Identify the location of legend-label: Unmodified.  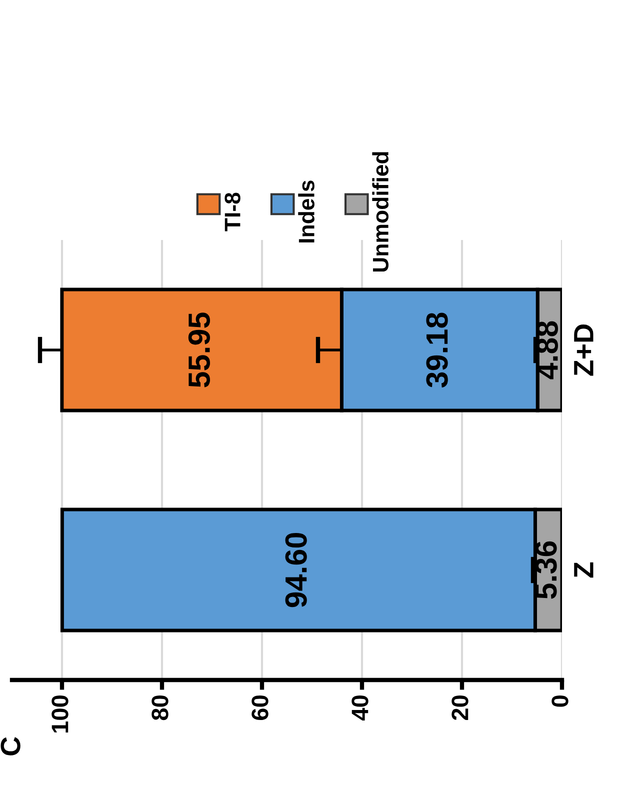
(380, 212).